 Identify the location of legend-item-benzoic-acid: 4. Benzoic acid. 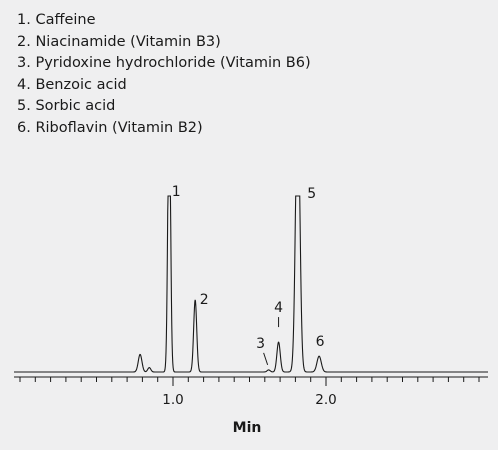
(72, 84).